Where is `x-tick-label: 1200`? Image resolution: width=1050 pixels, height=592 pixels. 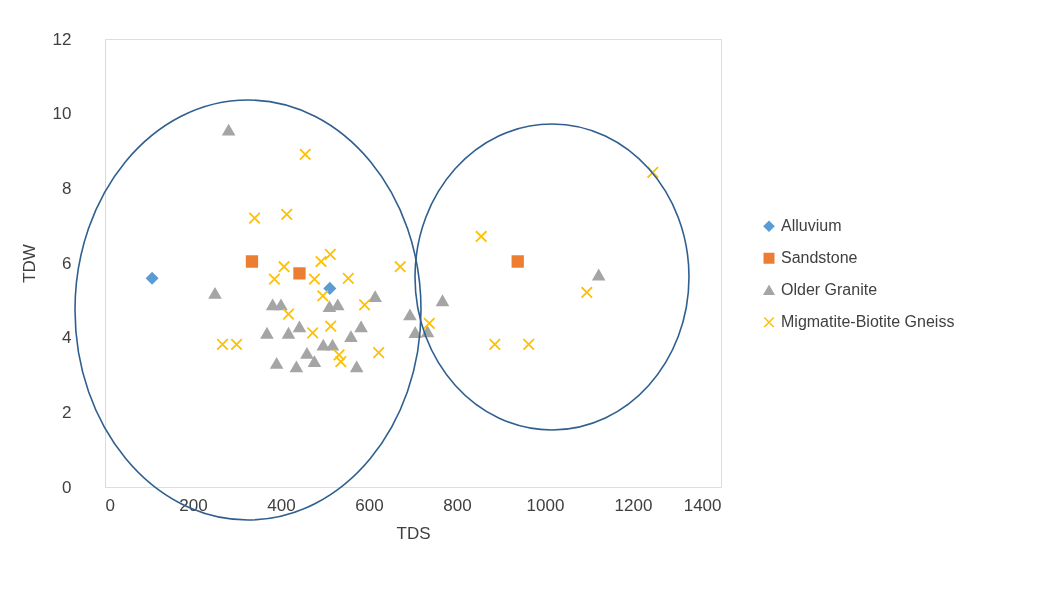
x-tick-label: 1200 is located at coordinates (633, 505).